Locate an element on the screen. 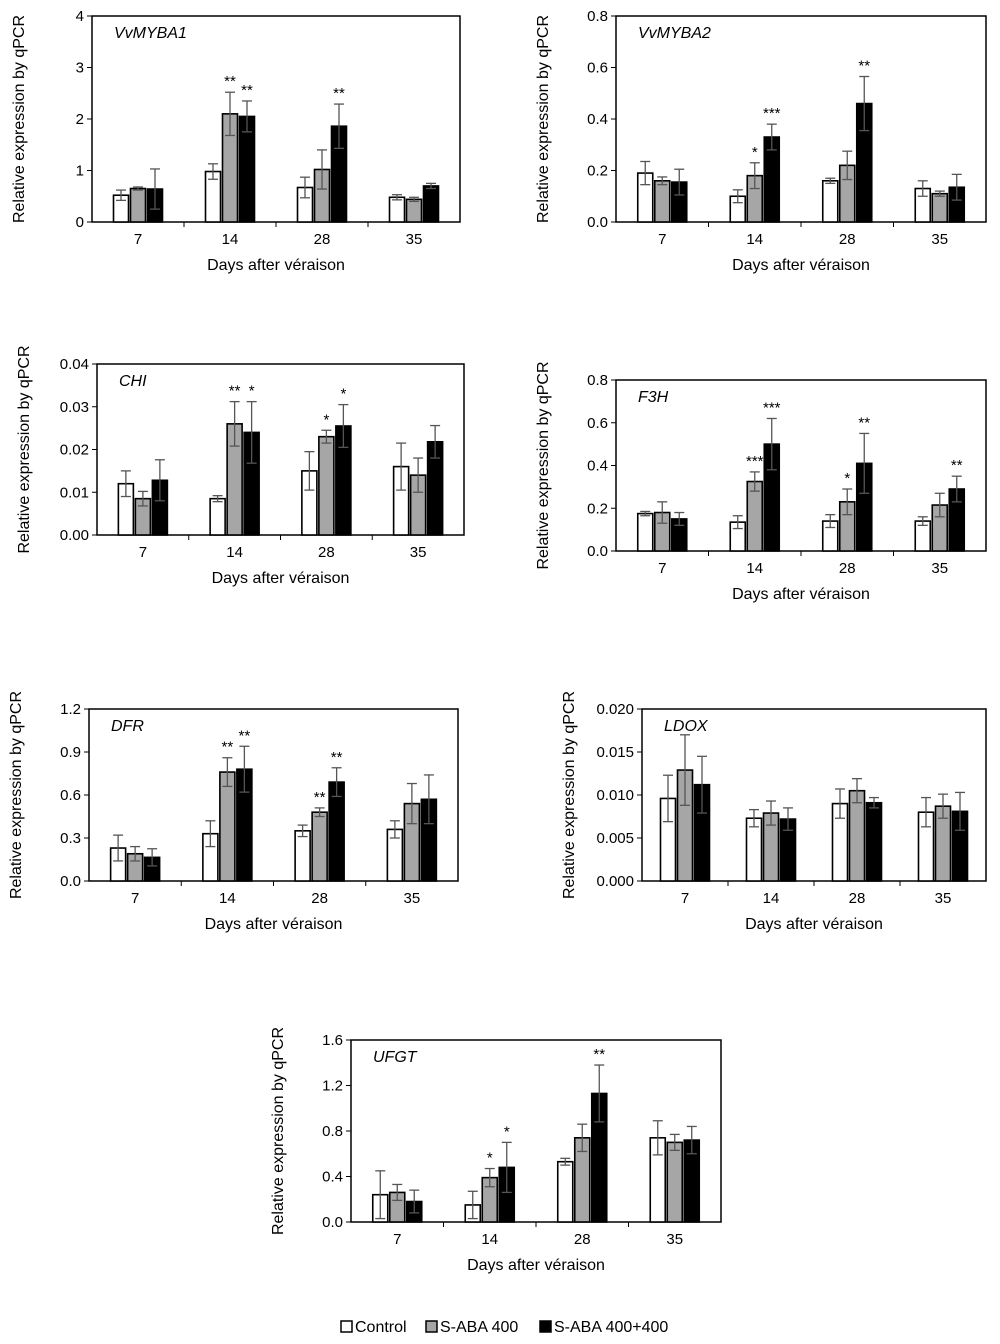  legend: Control S-ABA 400 S-ABA 400+400 is located at coordinates (504, 1327).